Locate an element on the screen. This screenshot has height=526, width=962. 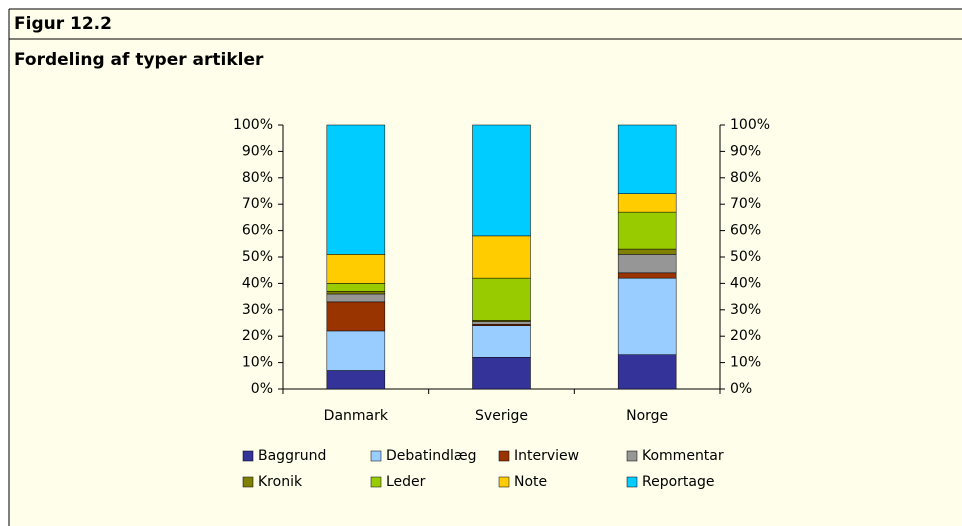
legend-label: Note is located at coordinates (530, 482).